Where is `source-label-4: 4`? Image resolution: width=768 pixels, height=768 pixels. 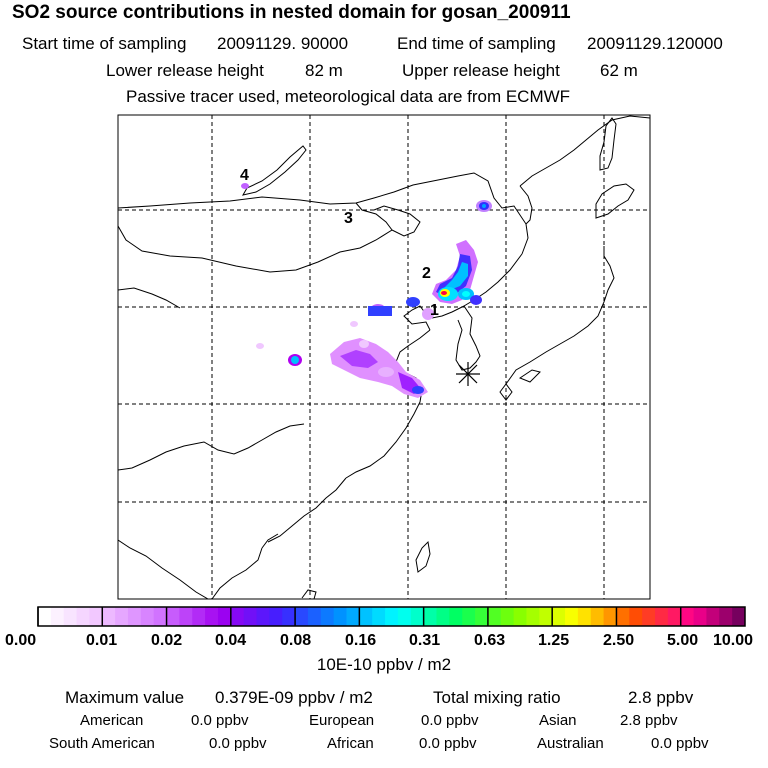 source-label-4: 4 is located at coordinates (244, 175).